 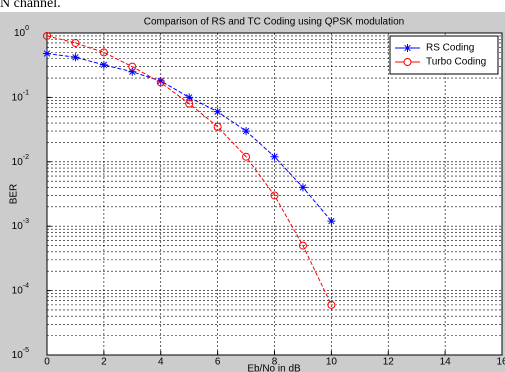 I want to click on x-tick-label: 16, so click(x=500, y=362).